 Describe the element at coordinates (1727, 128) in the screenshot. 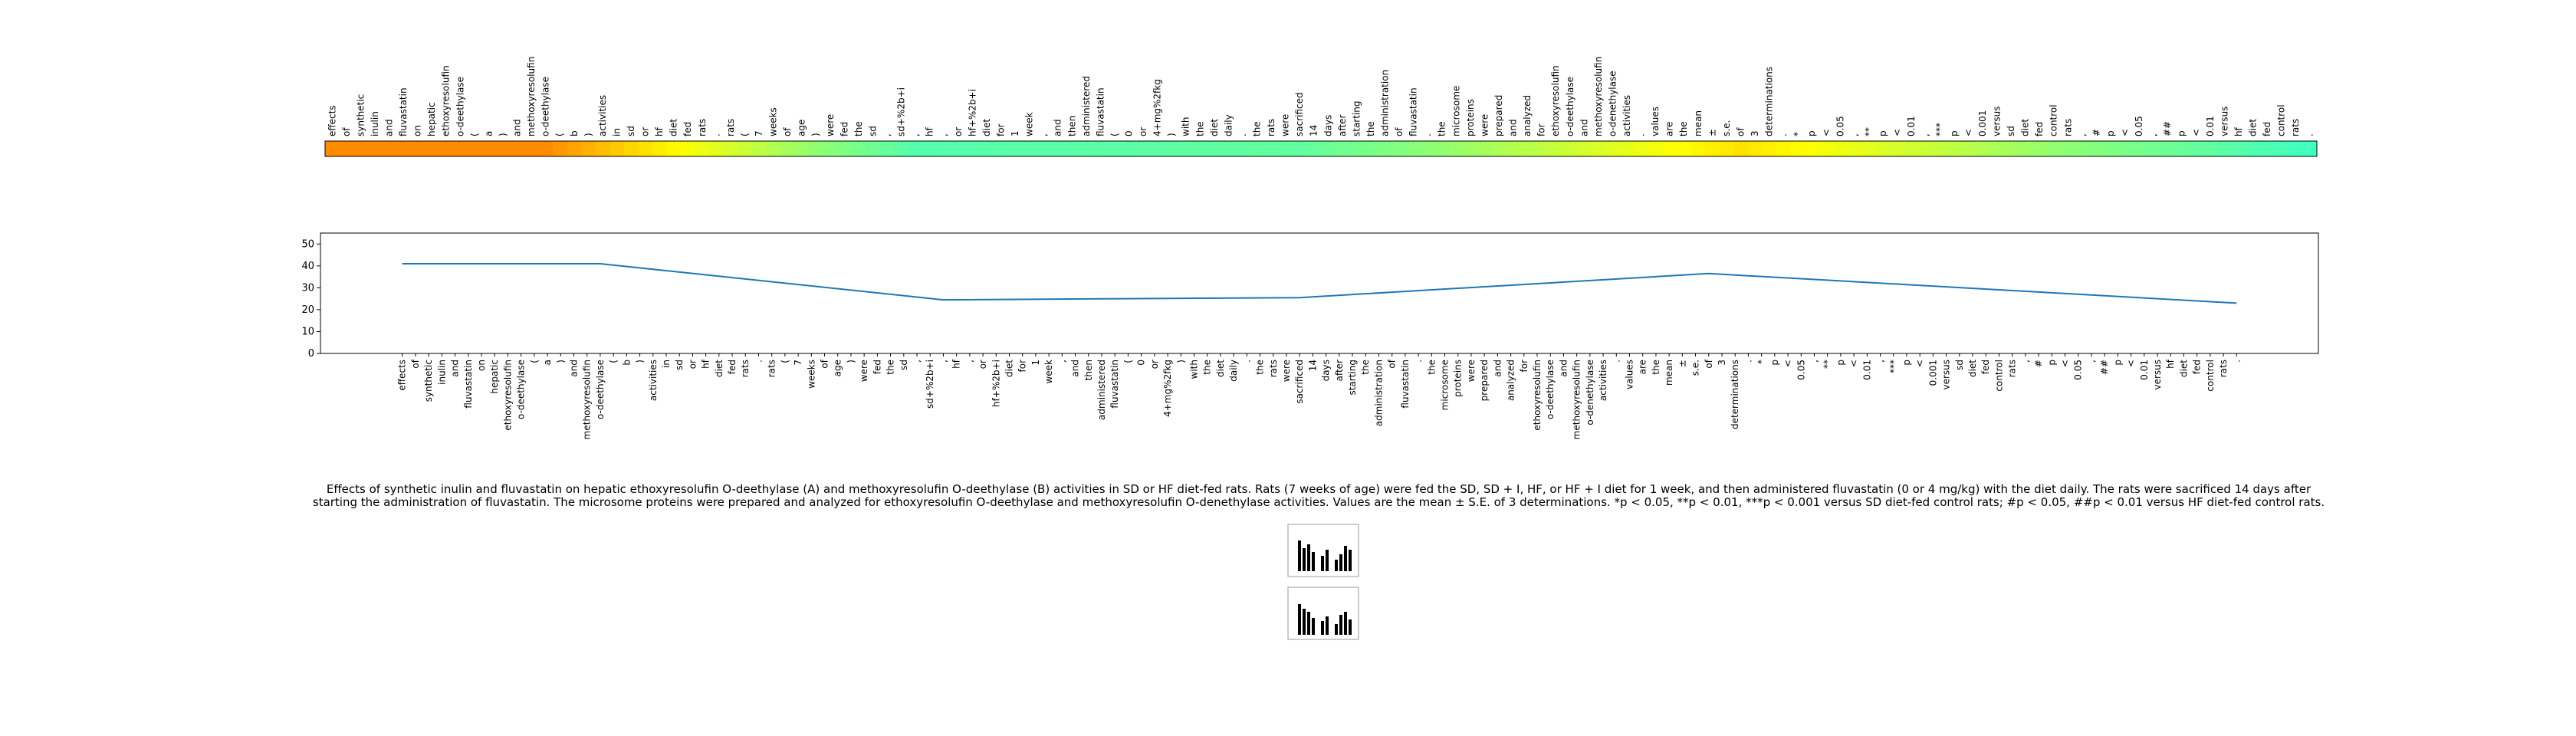

I see `token-label: s.e.` at that location.